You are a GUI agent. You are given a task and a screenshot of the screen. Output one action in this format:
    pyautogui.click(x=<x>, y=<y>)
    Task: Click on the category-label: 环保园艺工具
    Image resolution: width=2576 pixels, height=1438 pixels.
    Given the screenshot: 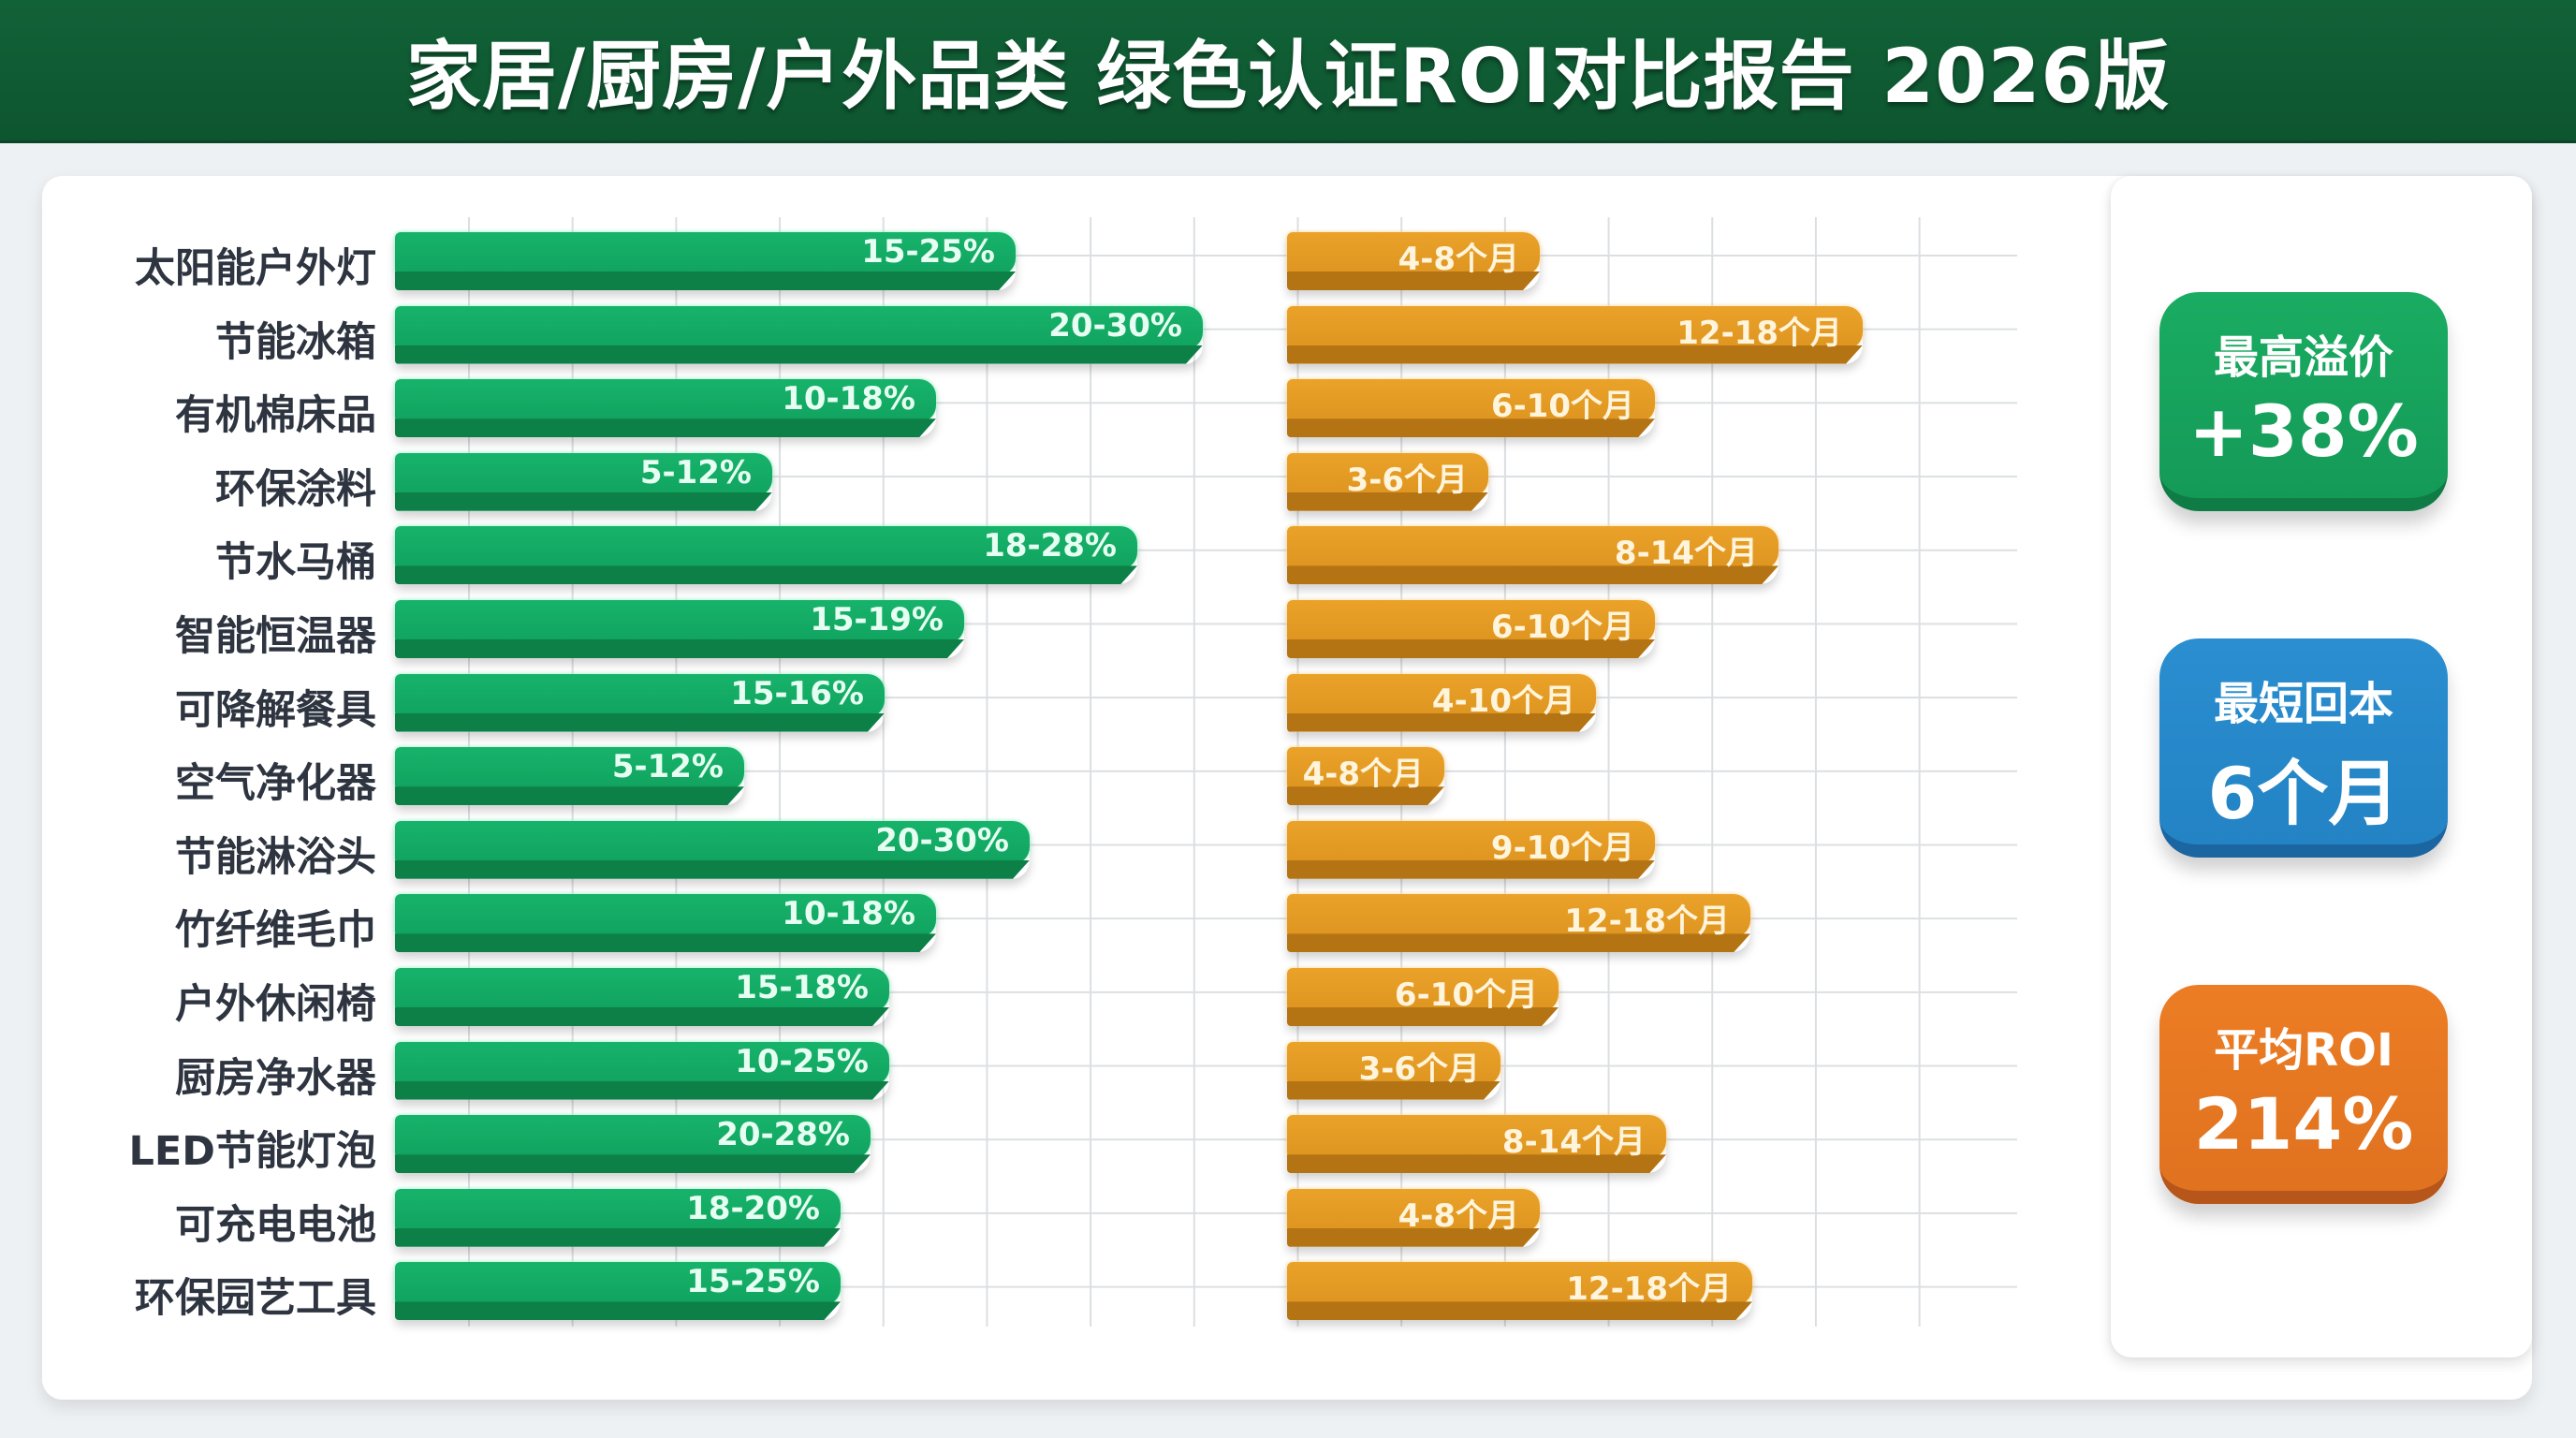 What is the action you would take?
    pyautogui.click(x=255, y=1299)
    